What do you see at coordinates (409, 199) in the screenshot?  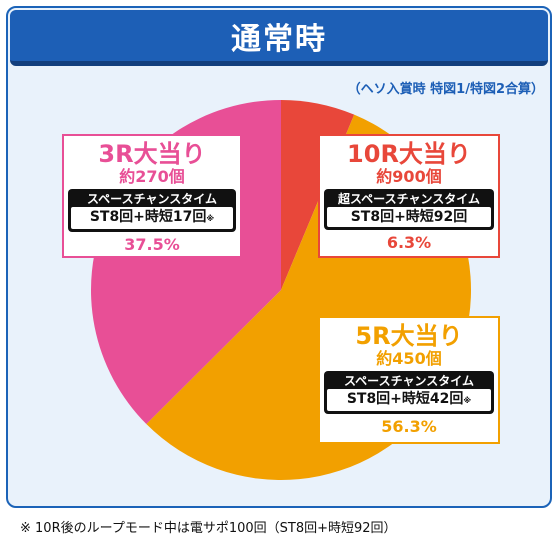 I see `mode-name-10r: 超スペースチャンスタイム` at bounding box center [409, 199].